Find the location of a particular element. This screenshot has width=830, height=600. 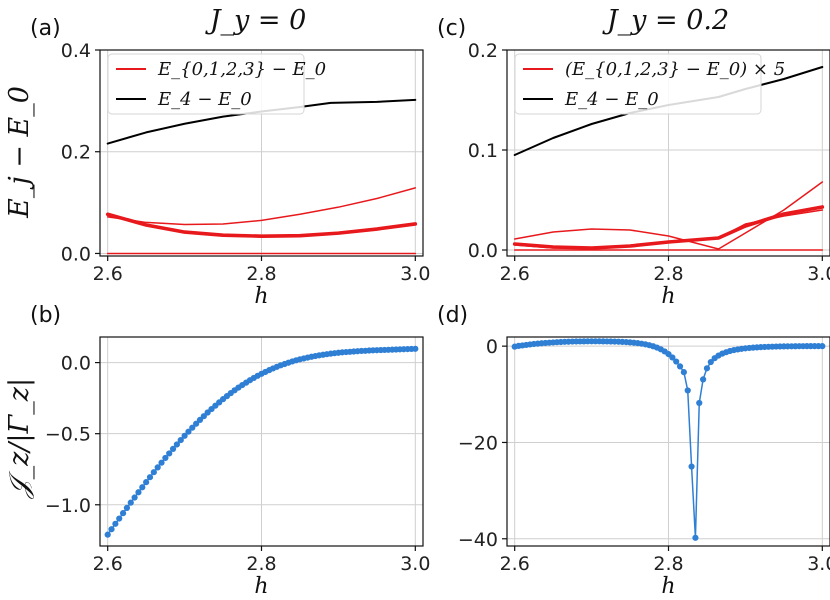

panel-label: (c) is located at coordinates (451, 28).